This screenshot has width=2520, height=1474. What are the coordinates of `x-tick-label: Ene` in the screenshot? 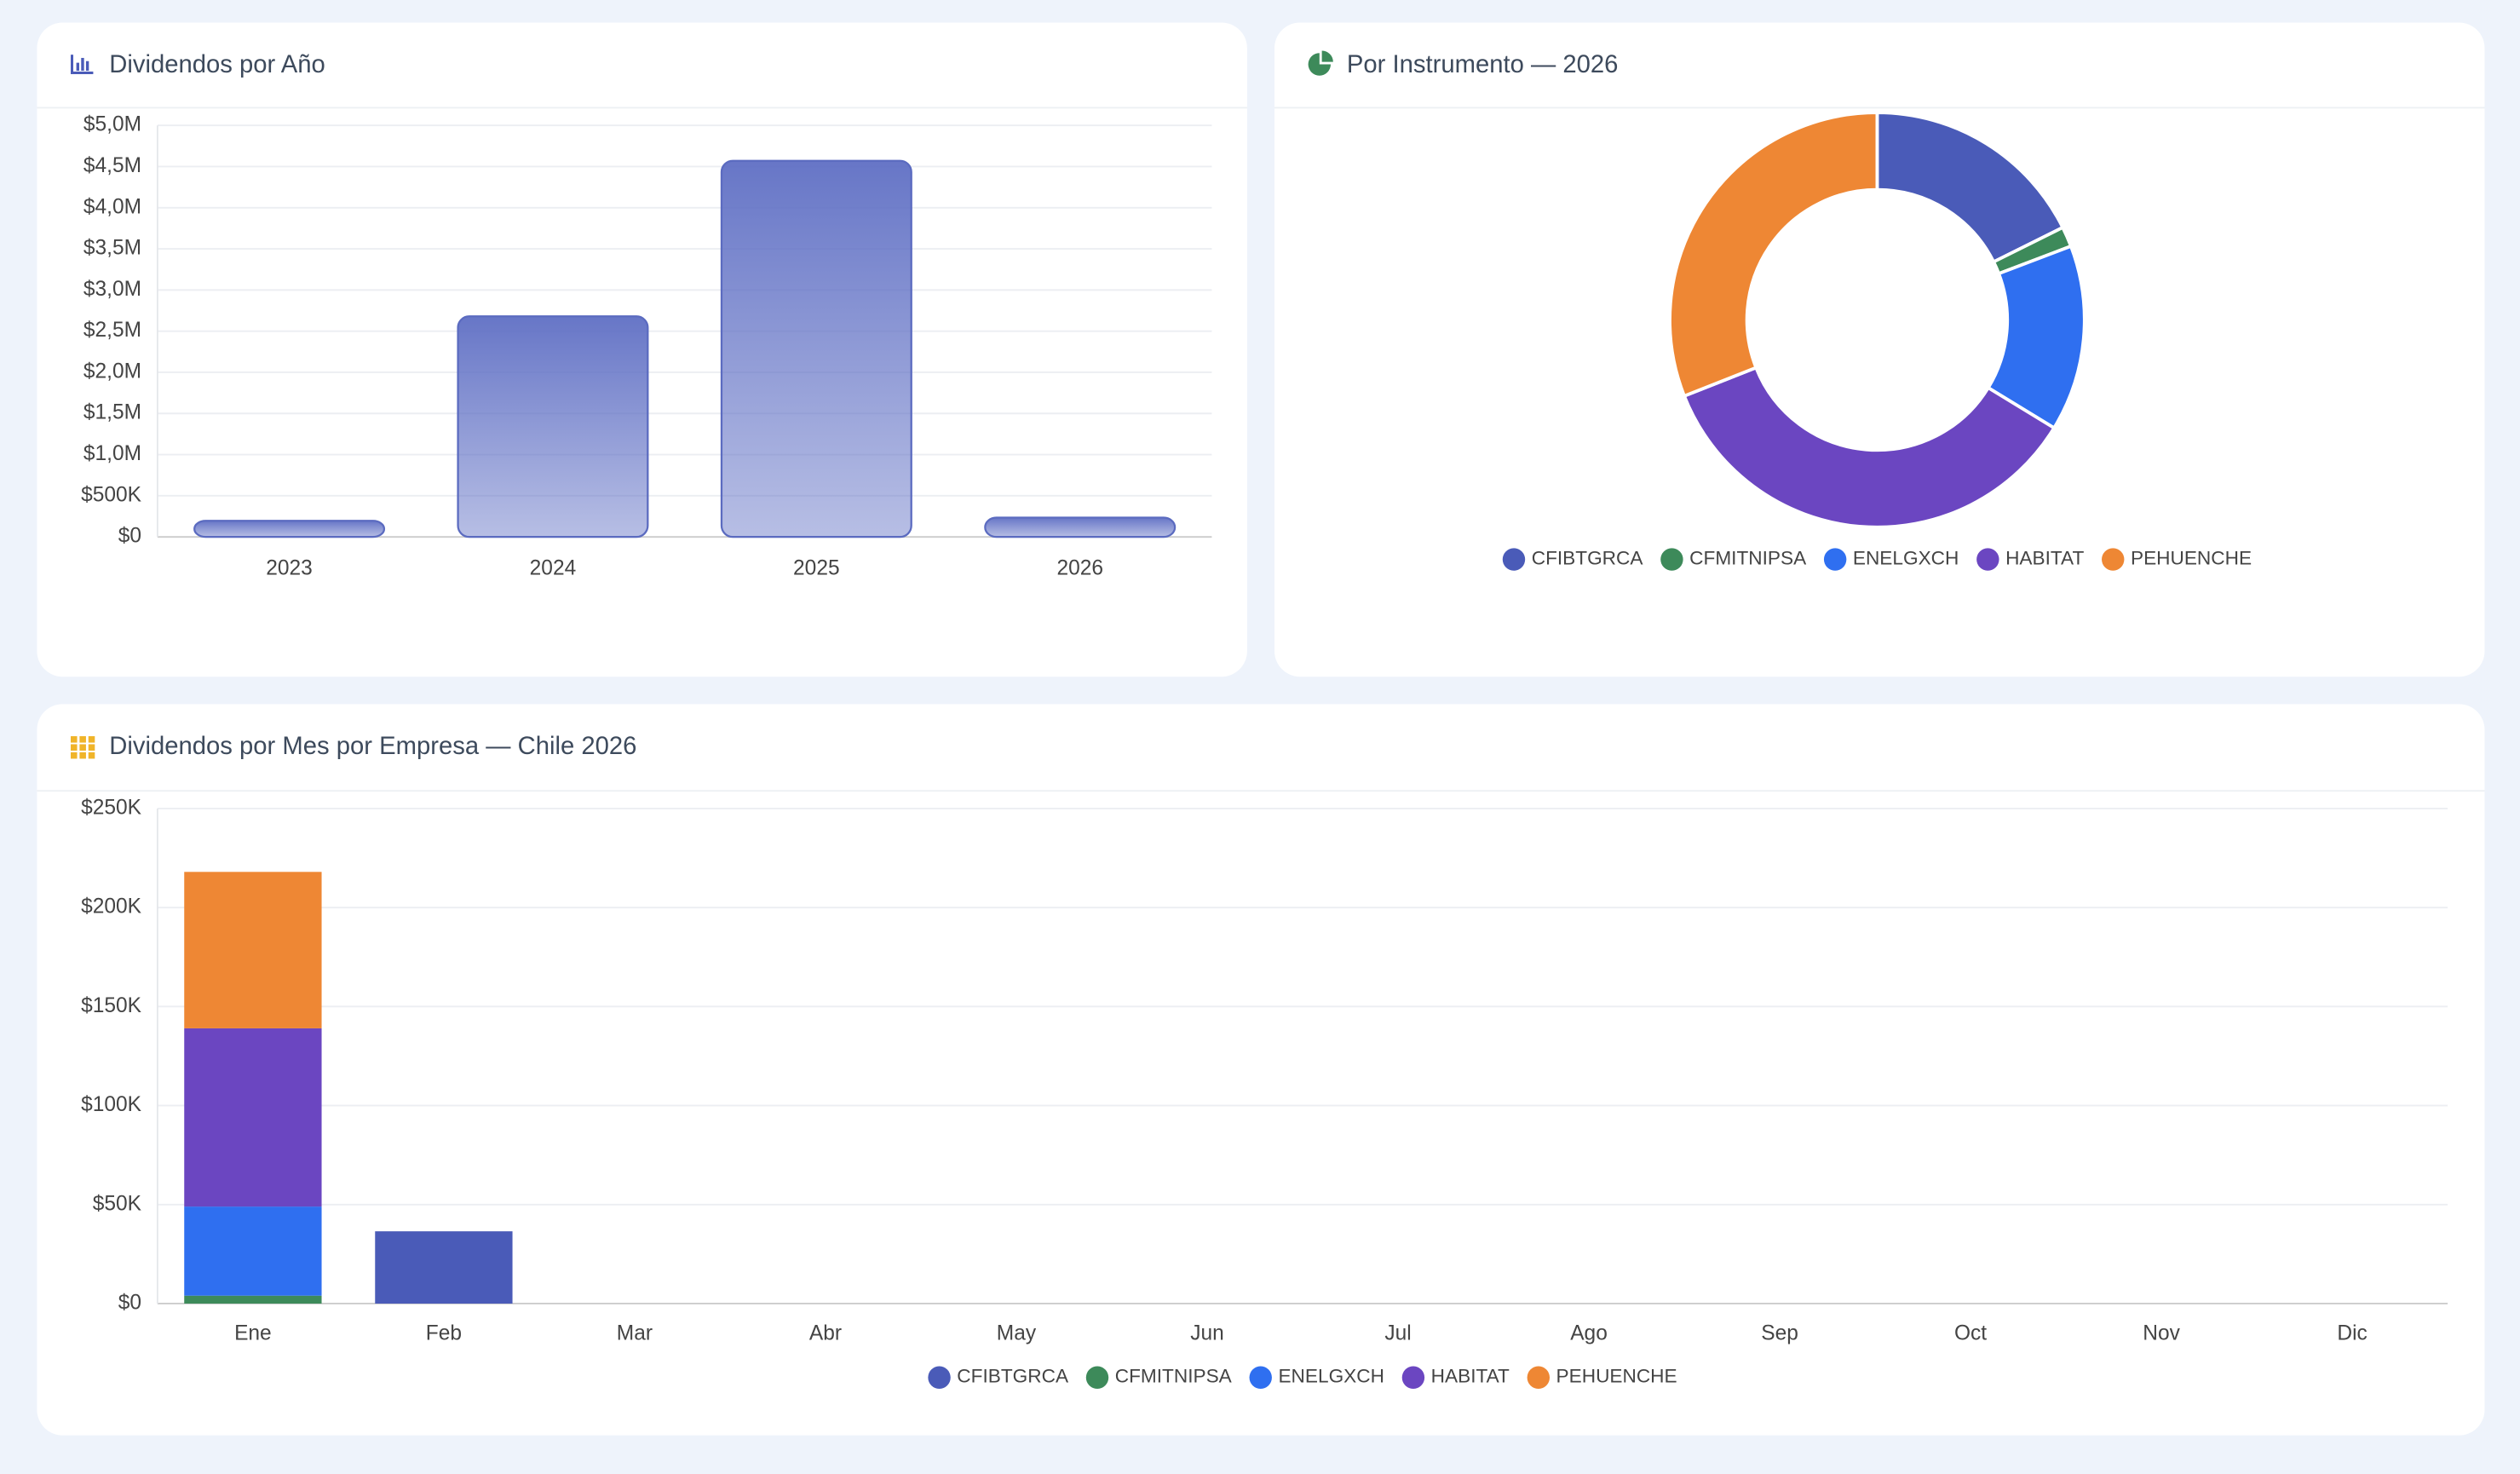 It's located at (253, 1333).